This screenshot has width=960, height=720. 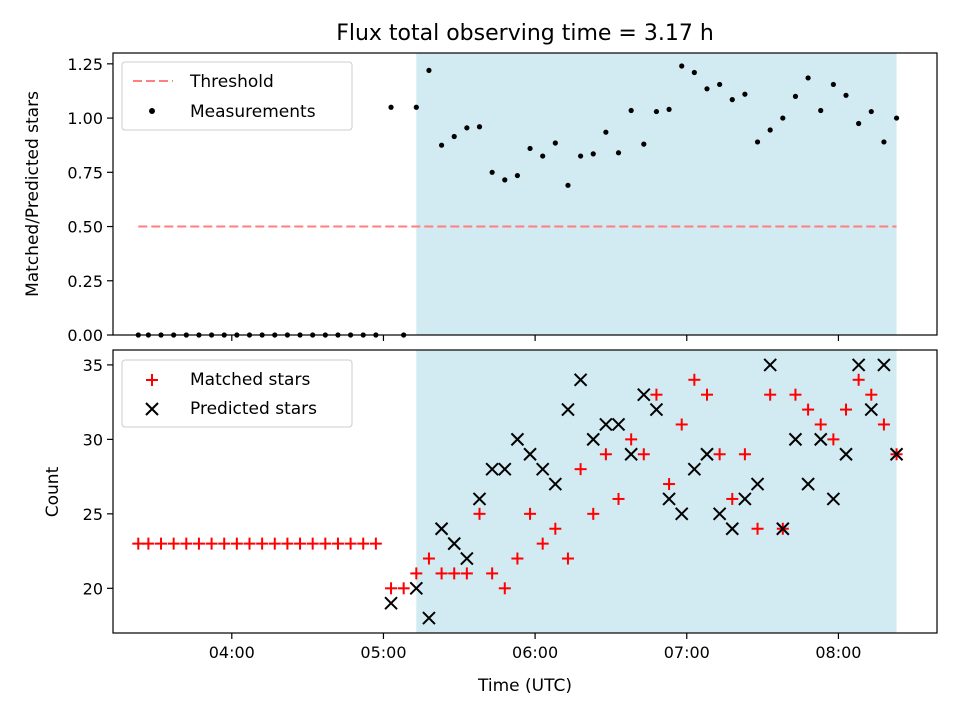 What do you see at coordinates (85, 281) in the screenshot?
I see `y-tick-label: 0.25` at bounding box center [85, 281].